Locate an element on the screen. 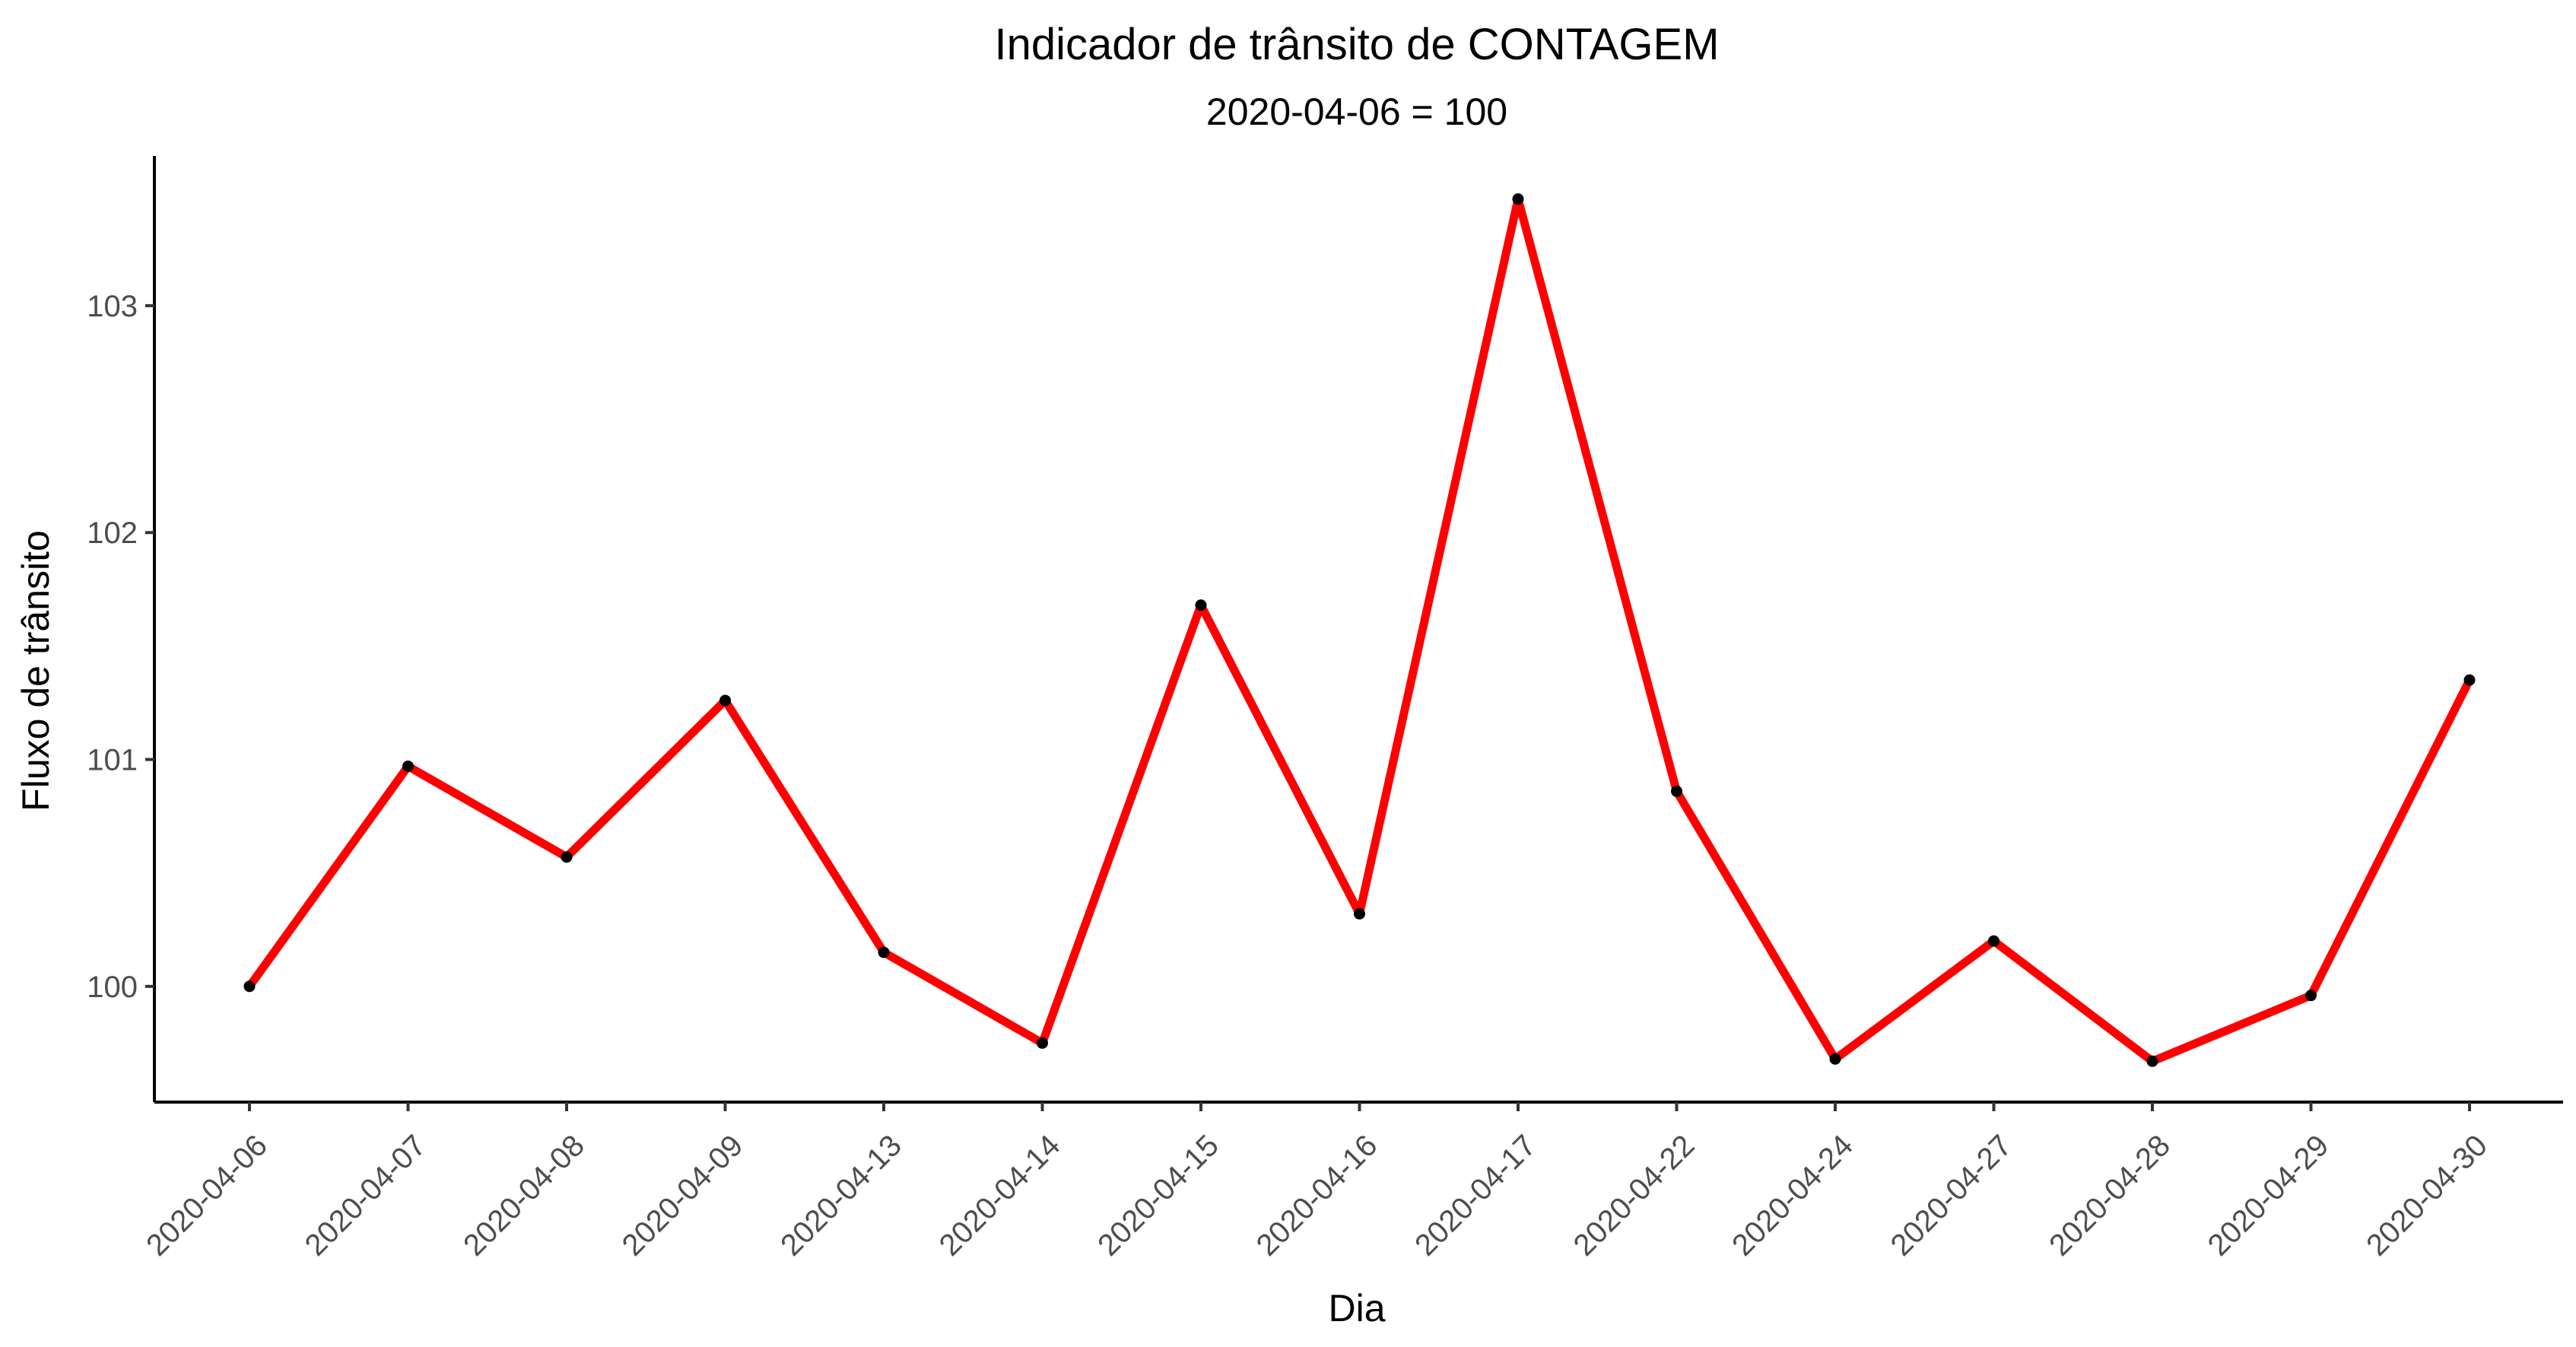 The image size is (2576, 1347). x-tick-label: 2020-04-07 is located at coordinates (366, 1196).